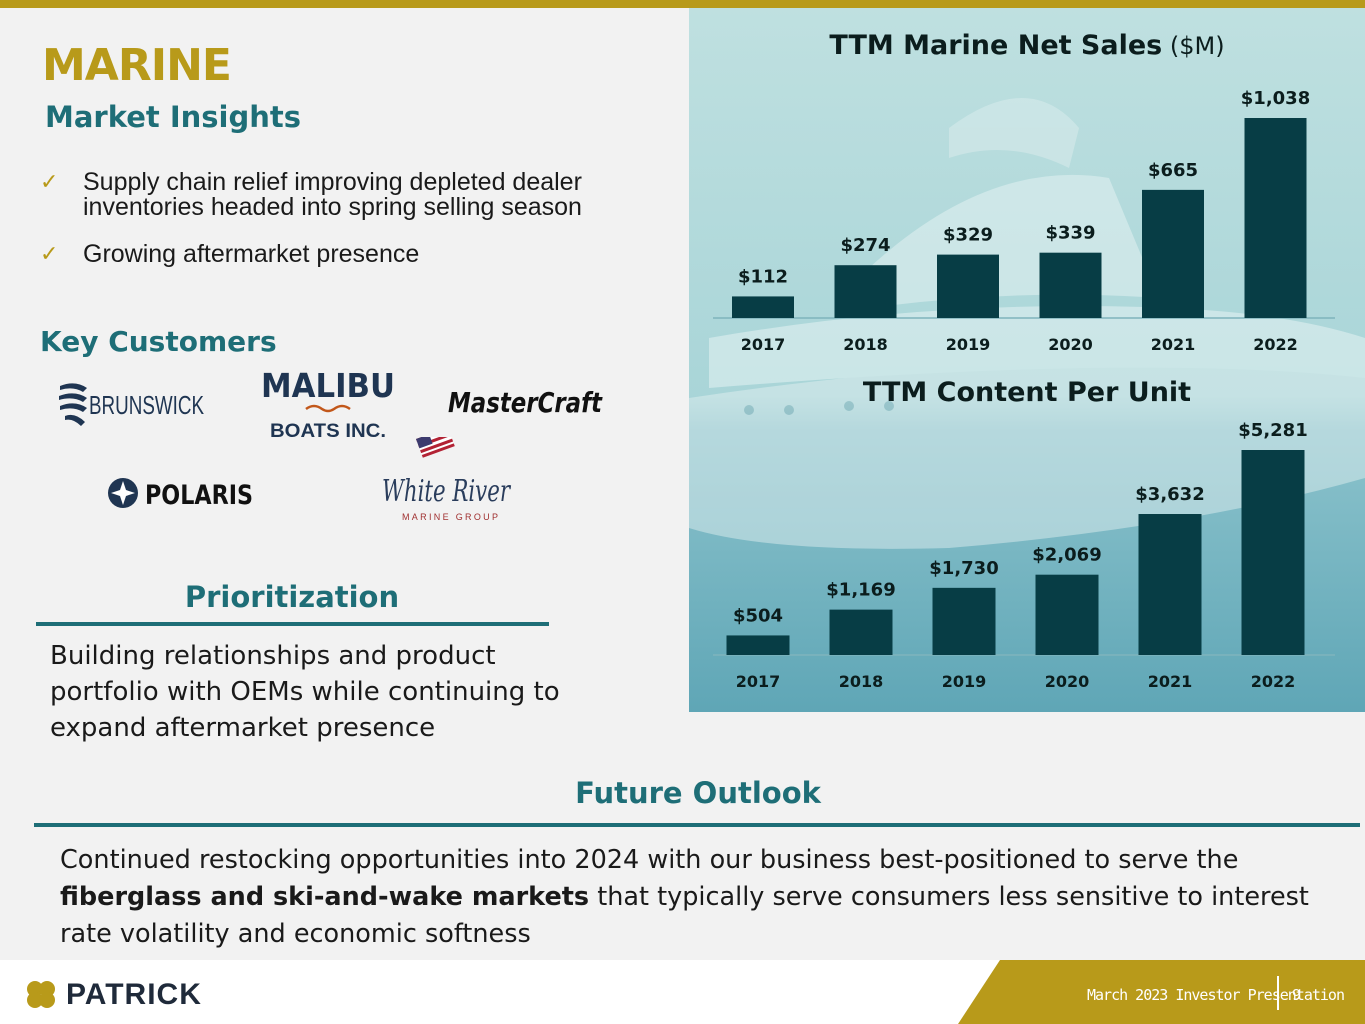 Image resolution: width=1365 pixels, height=1024 pixels. I want to click on wave-icon, so click(328, 408).